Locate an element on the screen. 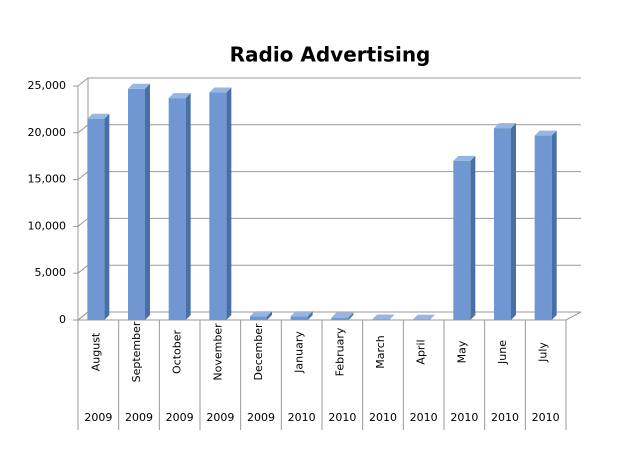 The width and height of the screenshot is (621, 453). x-tick-label: September is located at coordinates (136, 351).